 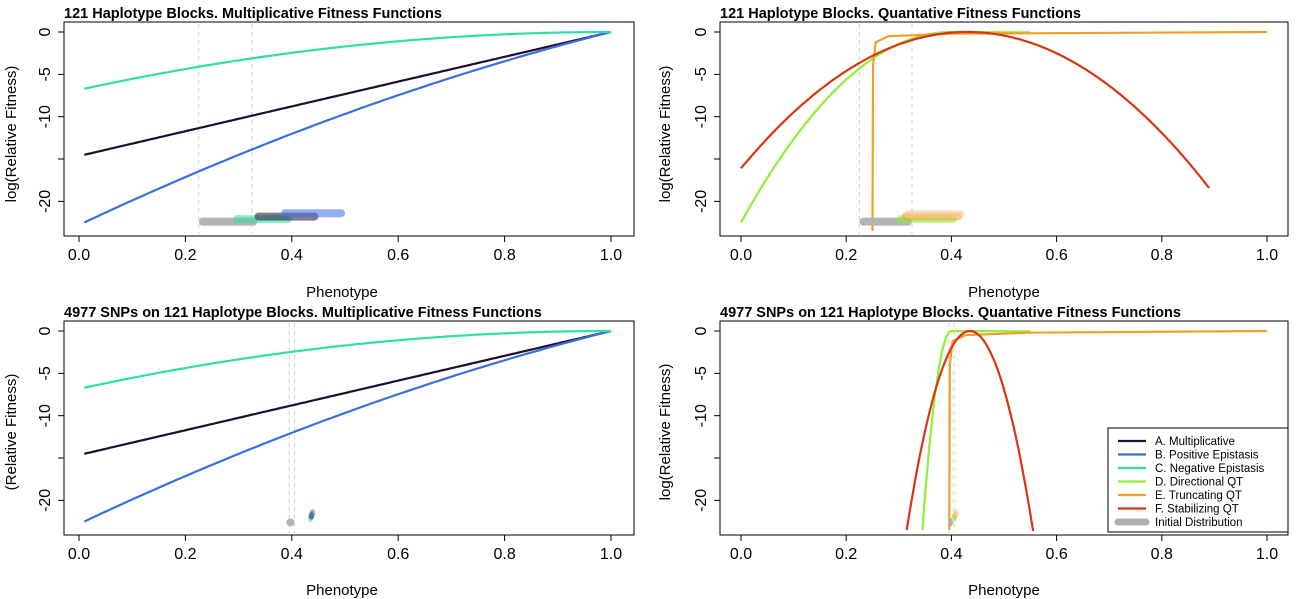 I want to click on legend-label: F. Stabilizing QT, so click(x=1197, y=510).